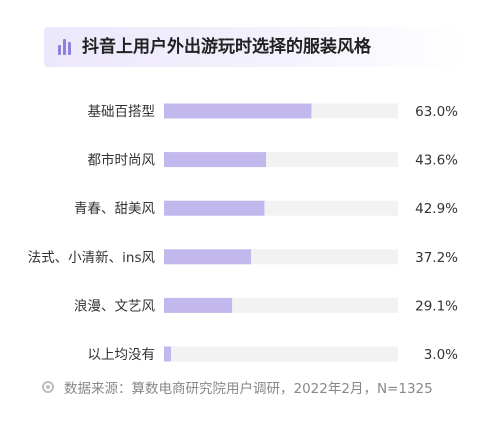 The height and width of the screenshot is (422, 500). I want to click on category-label: 青春、甜美风, so click(114, 209).